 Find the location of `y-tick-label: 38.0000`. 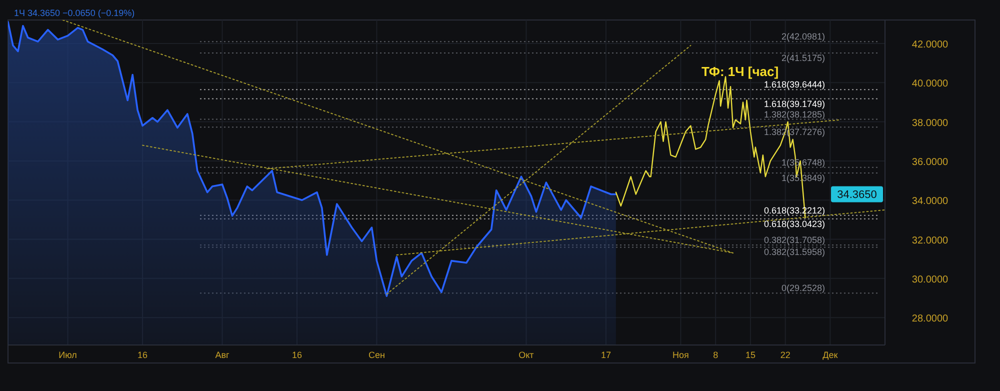

y-tick-label: 38.0000 is located at coordinates (930, 123).